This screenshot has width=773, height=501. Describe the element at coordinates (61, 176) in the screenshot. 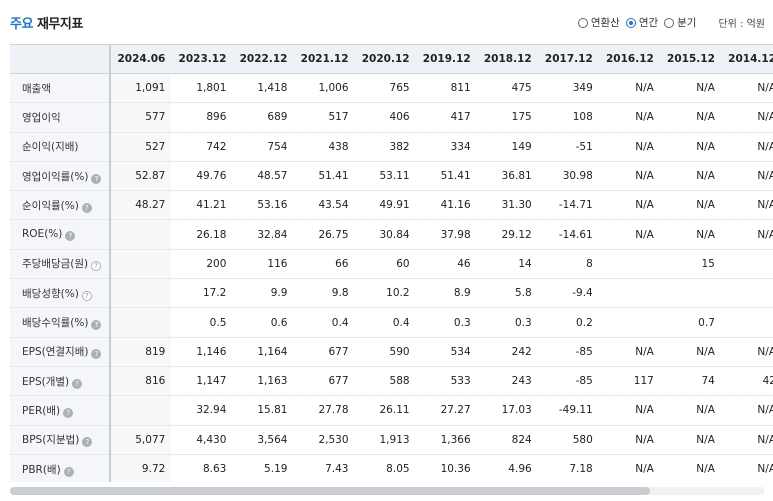

I see `row-label-cell: 영업이익률(%)?` at that location.